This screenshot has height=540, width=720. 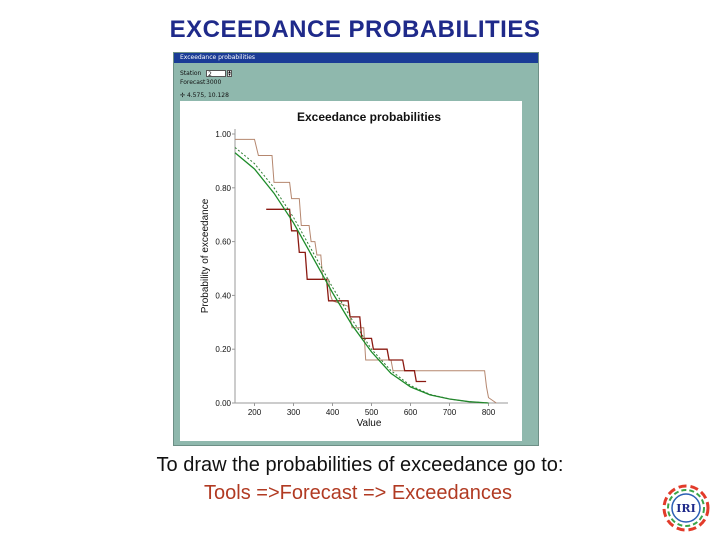 I want to click on crosshair-icon: ✢, so click(x=183, y=95).